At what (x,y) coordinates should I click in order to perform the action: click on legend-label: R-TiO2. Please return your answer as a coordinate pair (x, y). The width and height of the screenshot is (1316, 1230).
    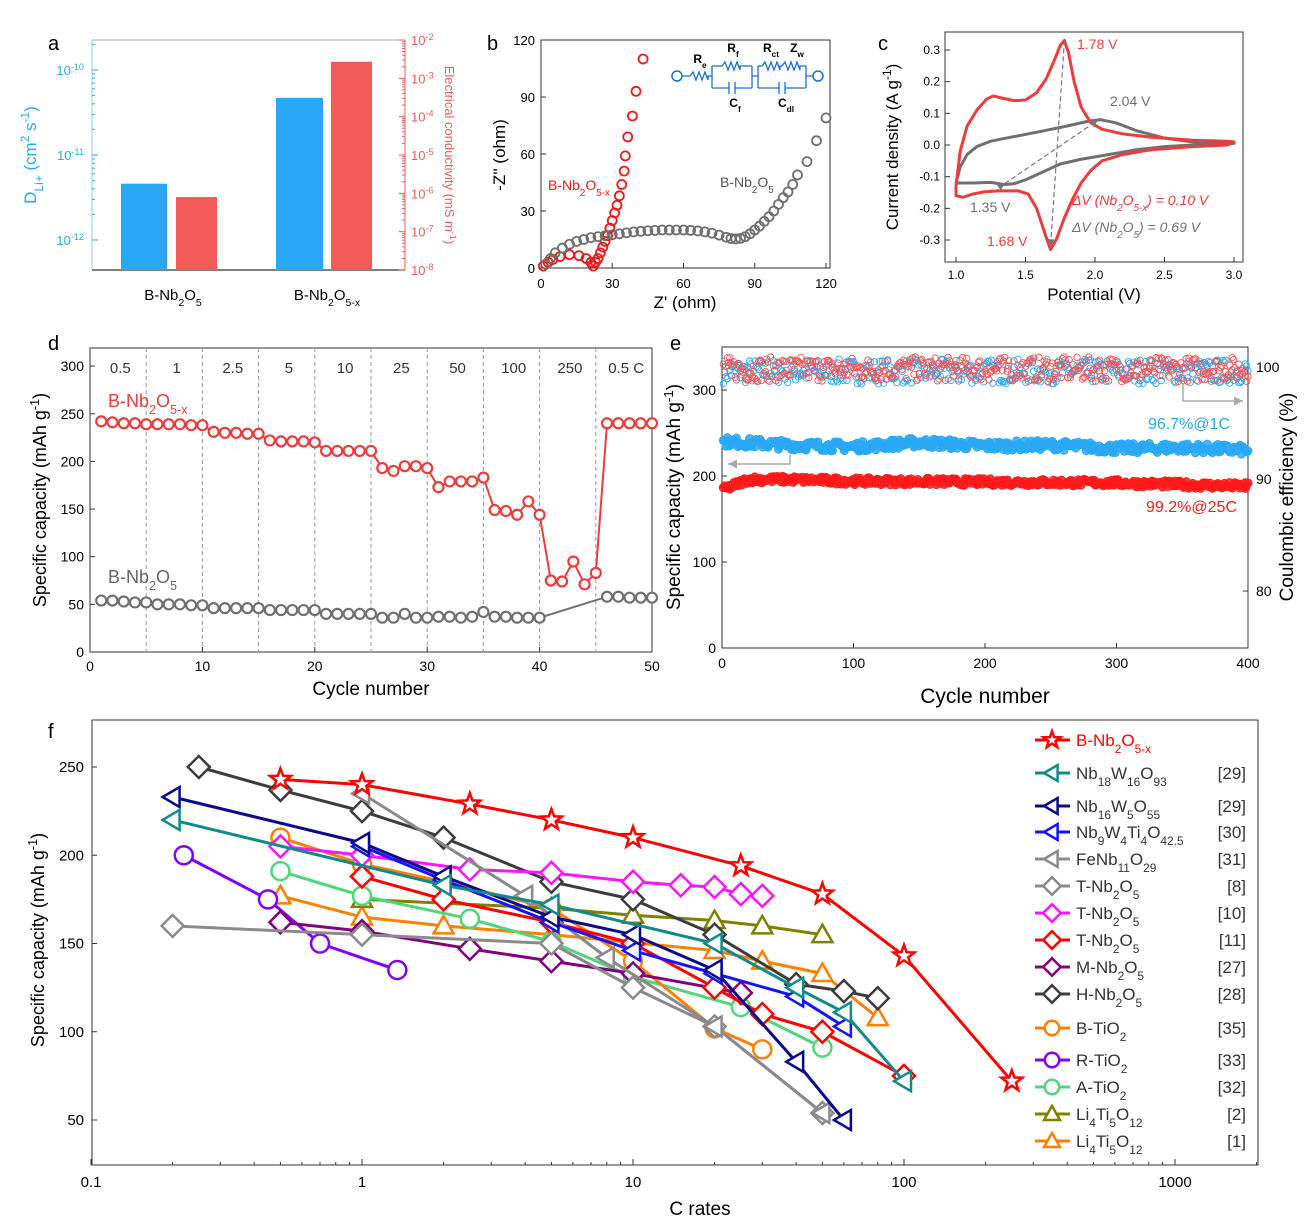
    Looking at the image, I should click on (1102, 1063).